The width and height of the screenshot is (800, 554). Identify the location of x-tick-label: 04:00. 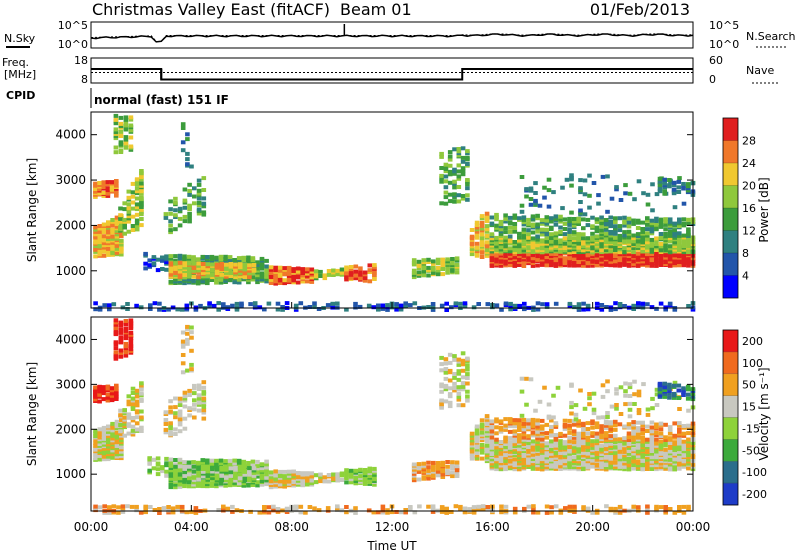
(191, 527).